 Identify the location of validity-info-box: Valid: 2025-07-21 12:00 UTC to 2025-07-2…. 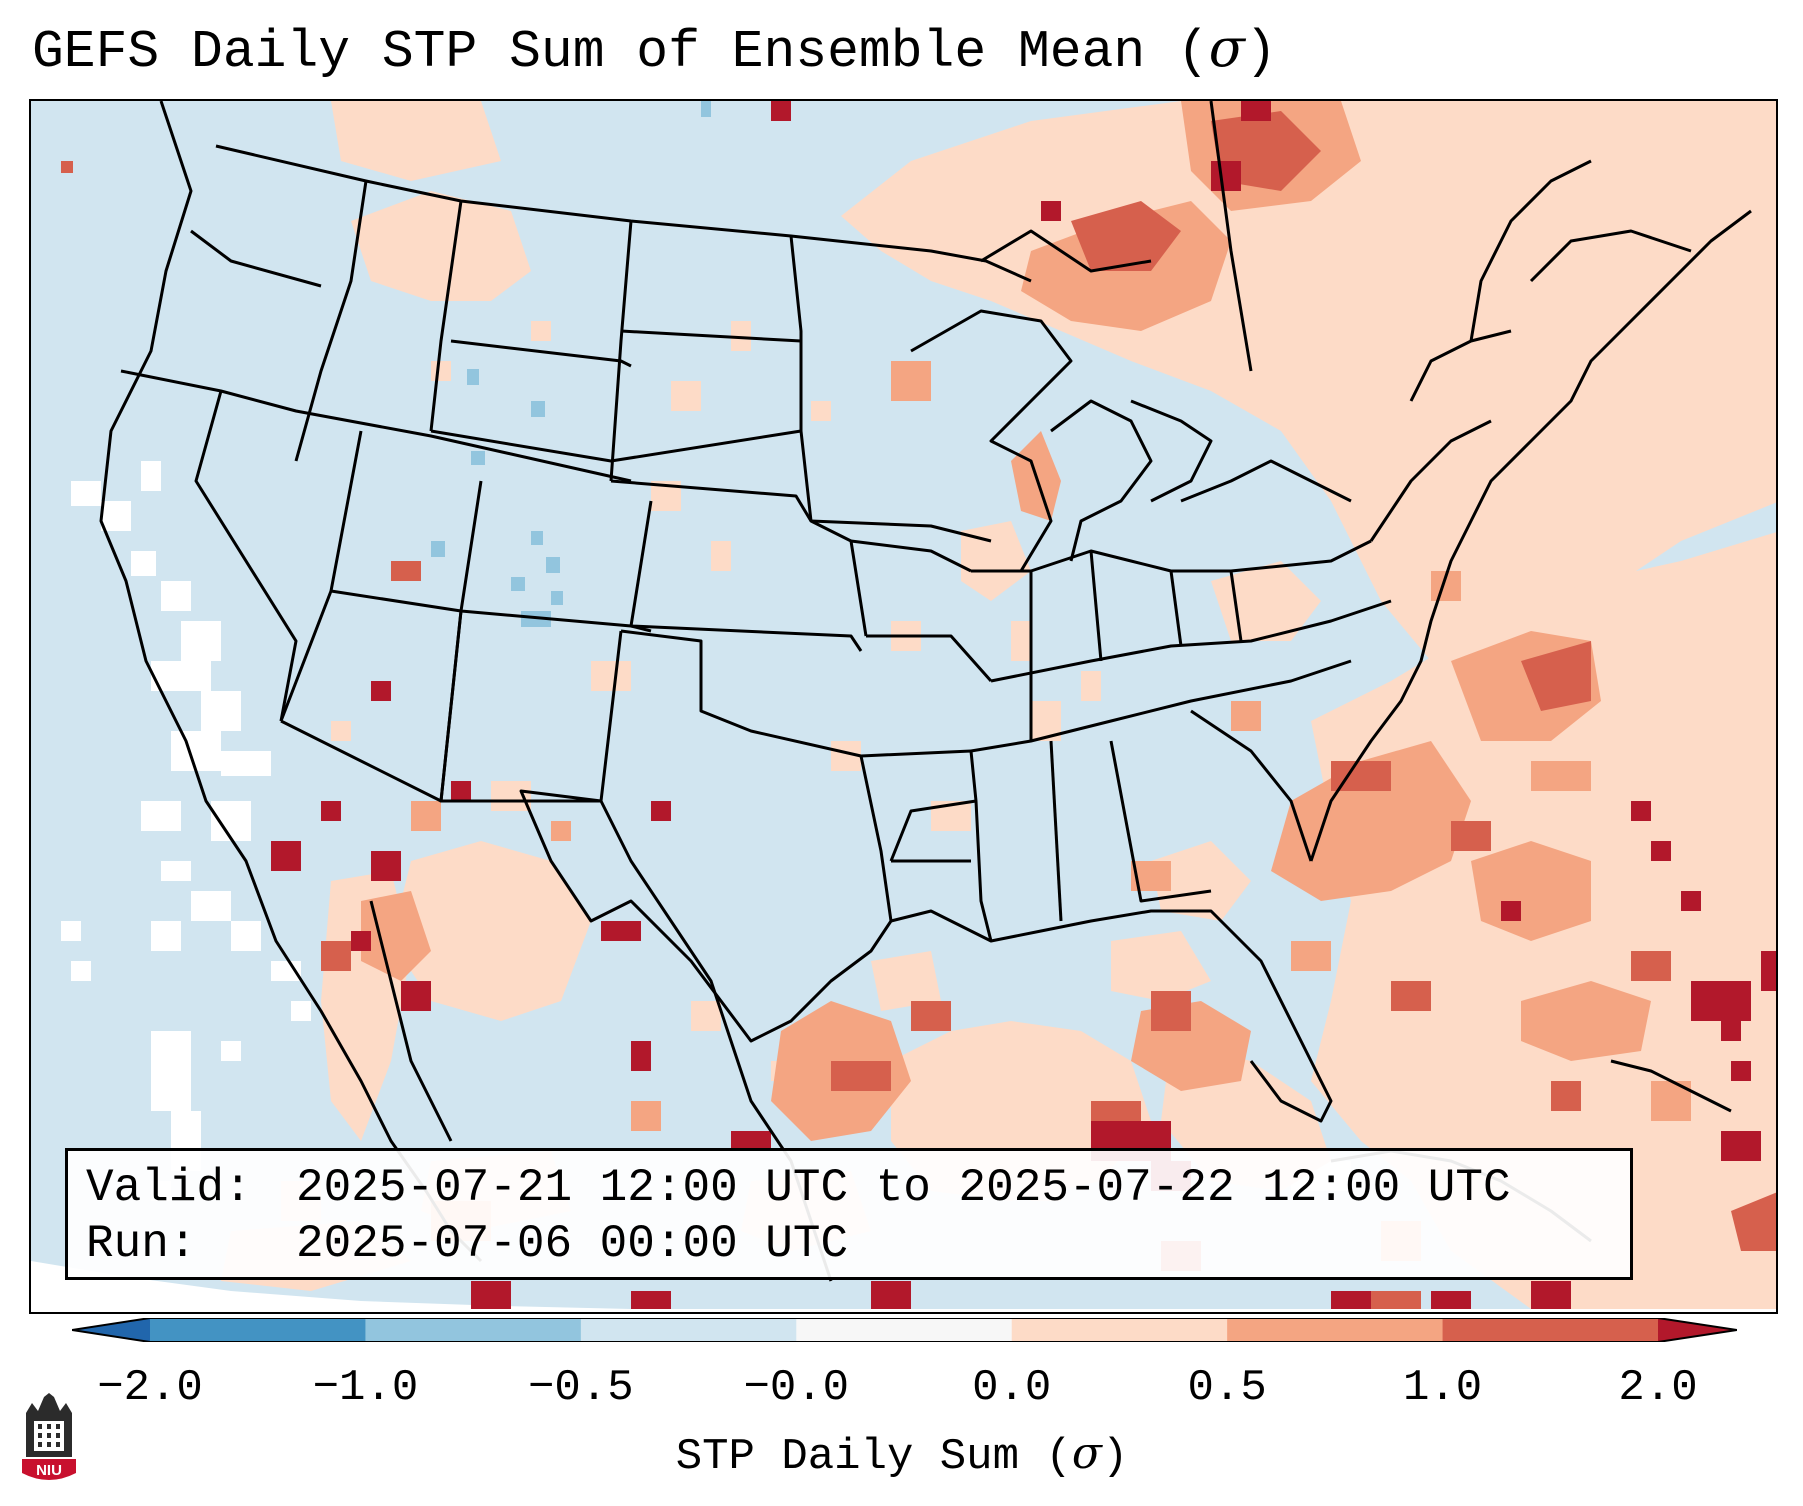
(849, 1214).